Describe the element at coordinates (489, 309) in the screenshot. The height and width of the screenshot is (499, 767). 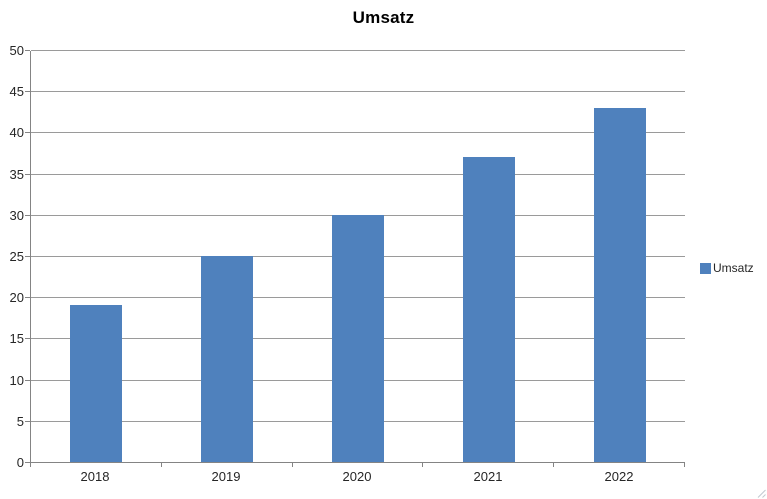
I see `bar-2021` at that location.